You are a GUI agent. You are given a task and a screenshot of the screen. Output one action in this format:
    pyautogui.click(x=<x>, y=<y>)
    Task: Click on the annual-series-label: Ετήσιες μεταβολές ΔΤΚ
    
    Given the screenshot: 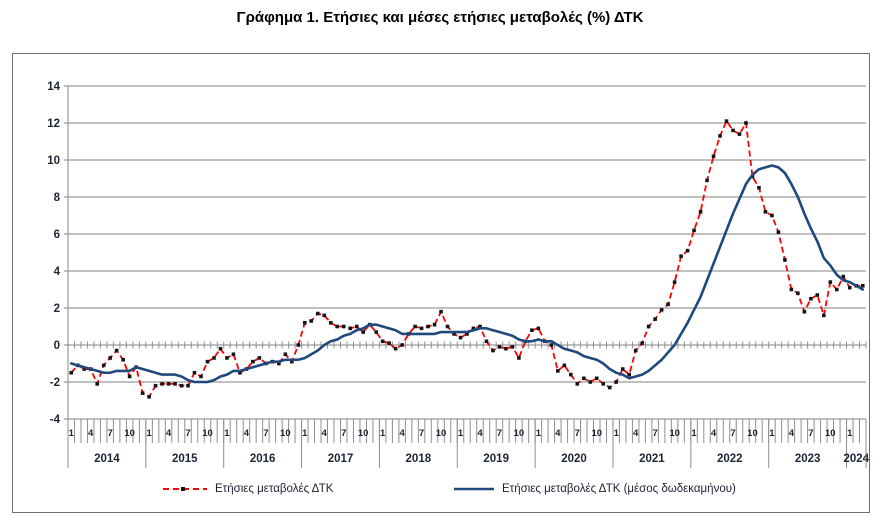 What is the action you would take?
    pyautogui.click(x=274, y=489)
    